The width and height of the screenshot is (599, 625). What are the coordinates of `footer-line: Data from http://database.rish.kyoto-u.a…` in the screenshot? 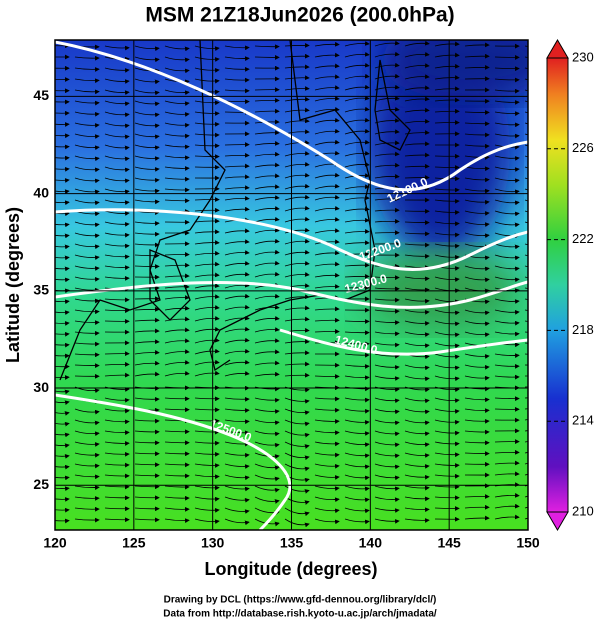 It's located at (300, 614).